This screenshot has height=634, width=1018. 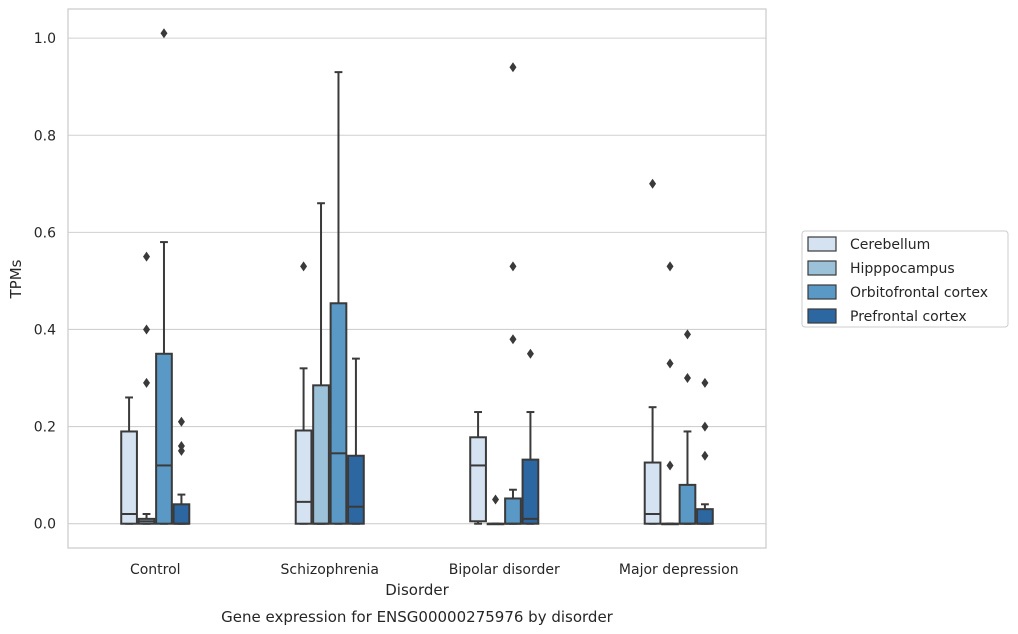 What do you see at coordinates (45, 39) in the screenshot?
I see `y-tick-label: 1.0` at bounding box center [45, 39].